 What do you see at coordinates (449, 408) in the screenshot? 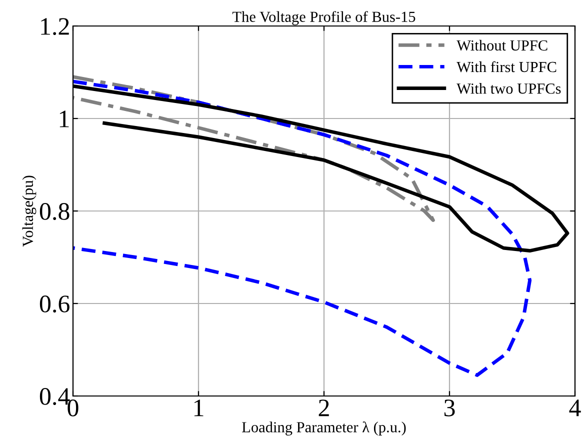
I see `x-tick-label: 3` at bounding box center [449, 408].